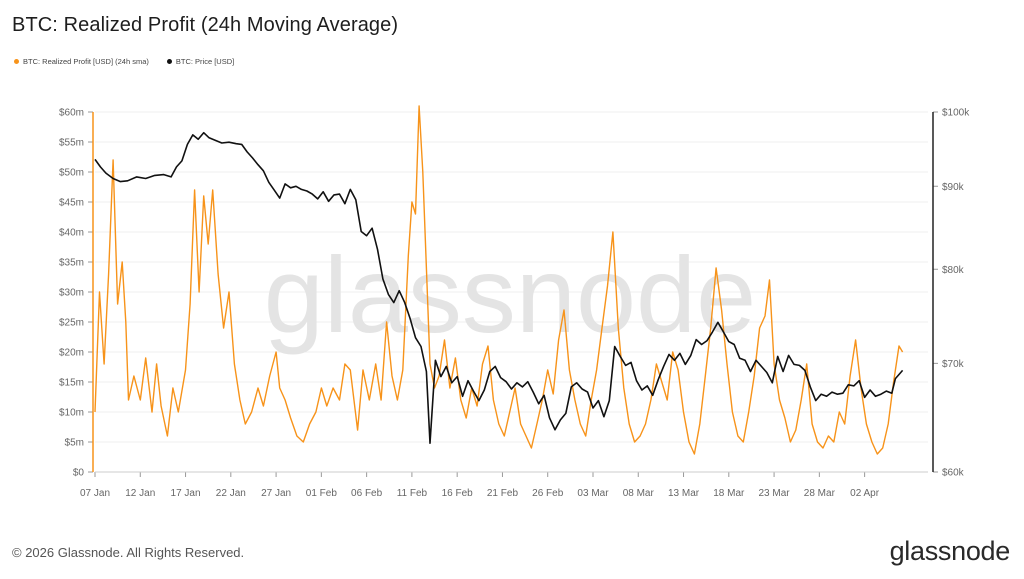 The width and height of the screenshot is (1024, 579). What do you see at coordinates (322, 493) in the screenshot?
I see `x-tick-label: 01 Feb` at bounding box center [322, 493].